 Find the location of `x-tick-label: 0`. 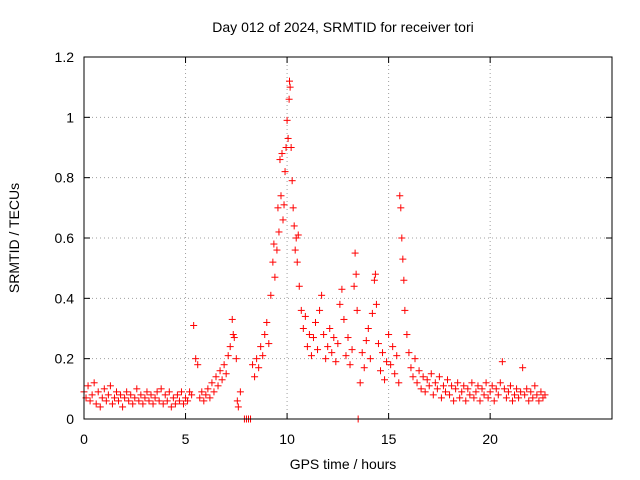

x-tick-label: 0 is located at coordinates (84, 439).